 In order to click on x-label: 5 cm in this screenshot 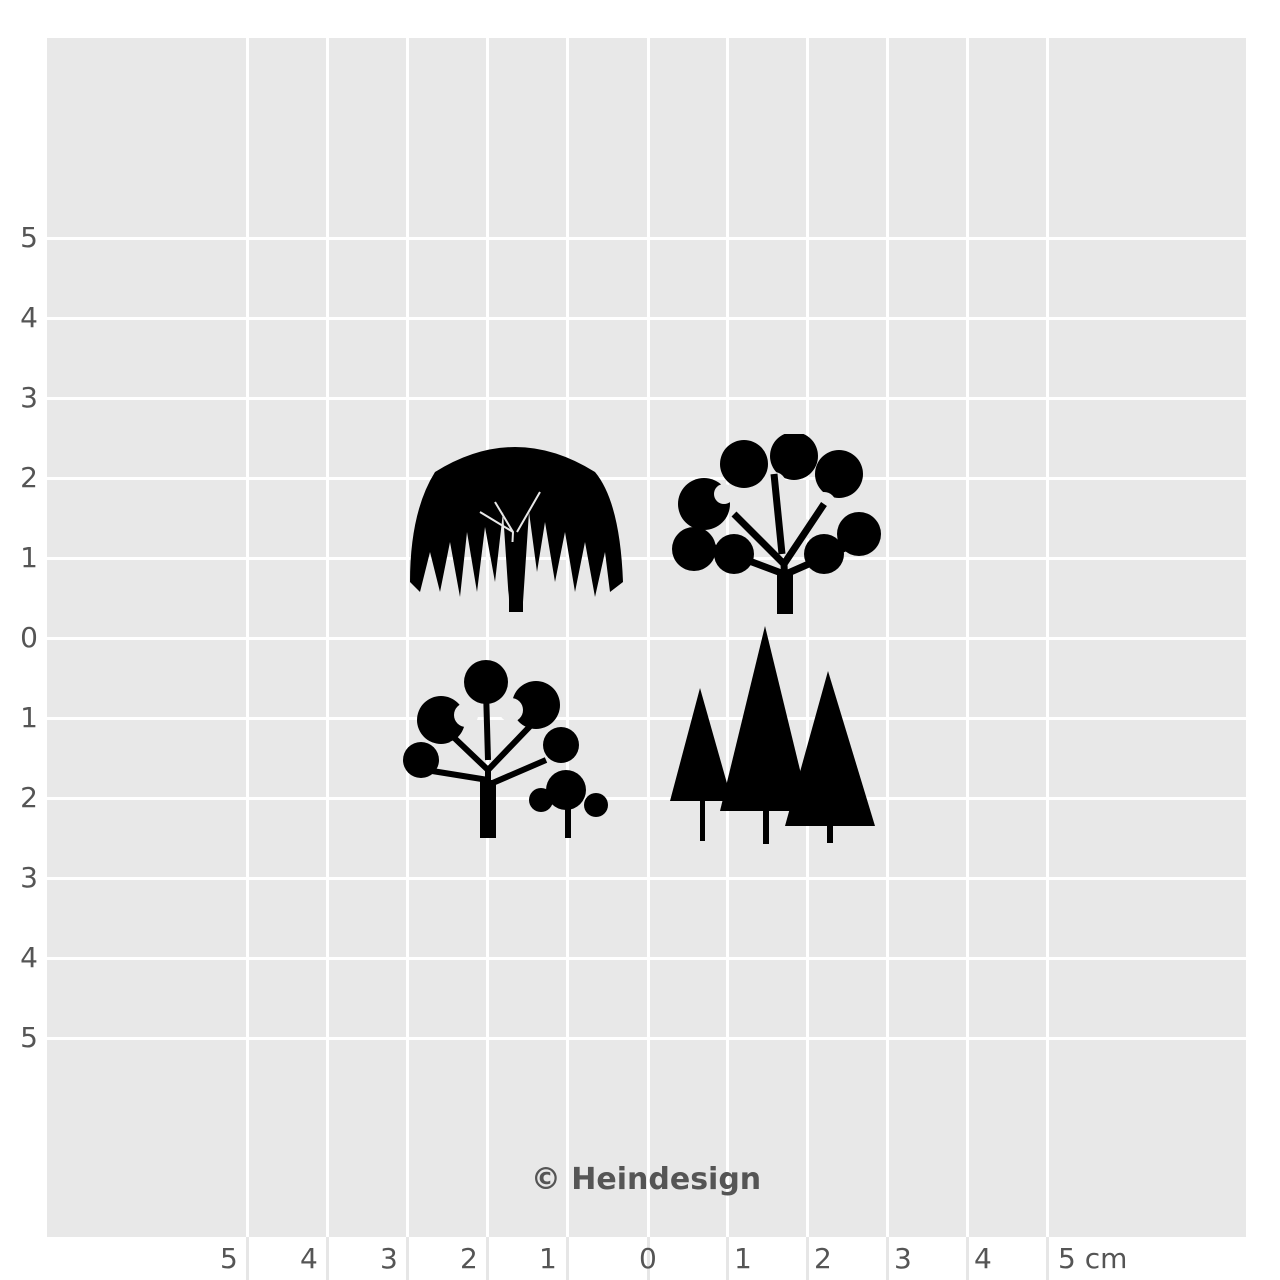, I will do `click(1093, 1258)`.